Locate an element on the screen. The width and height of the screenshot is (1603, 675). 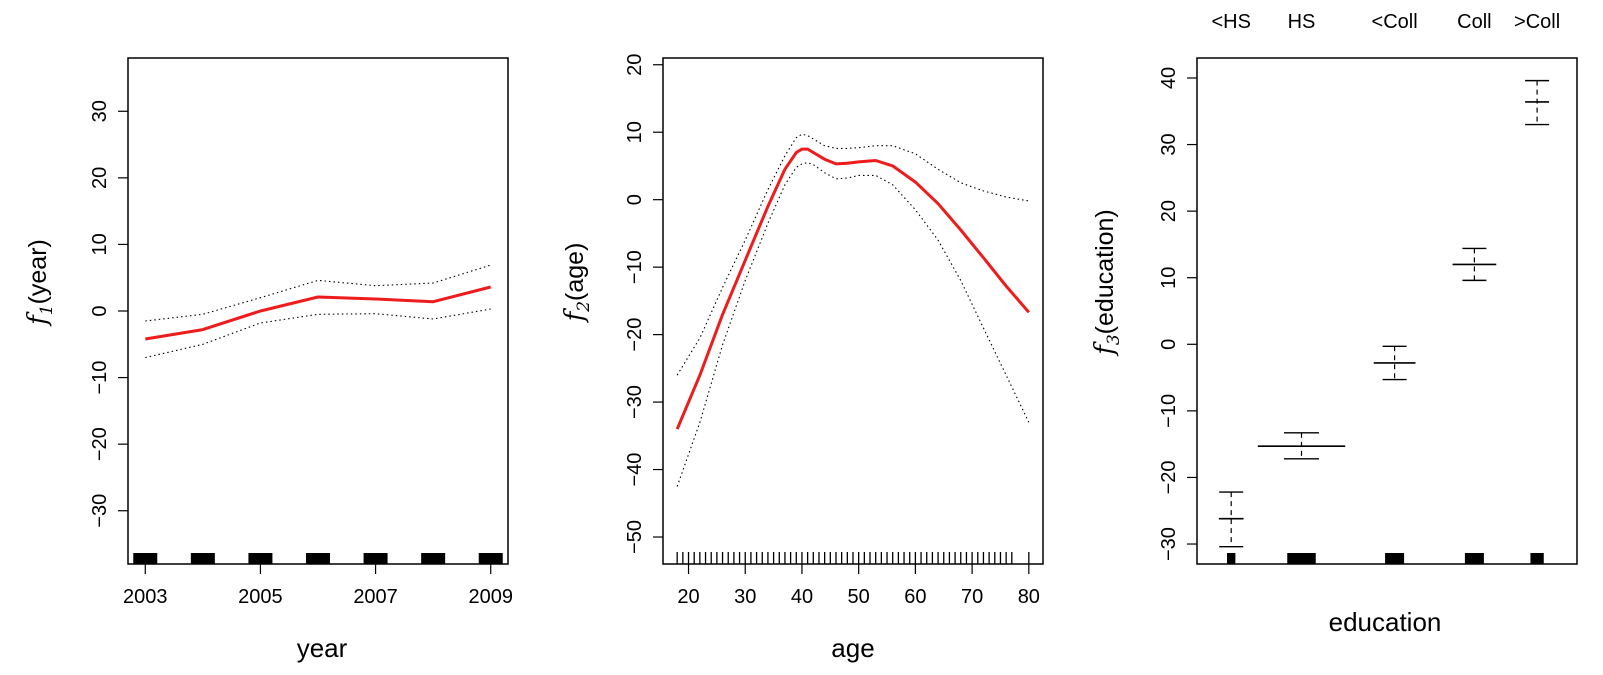
x-tick-label: 70 is located at coordinates (972, 597).